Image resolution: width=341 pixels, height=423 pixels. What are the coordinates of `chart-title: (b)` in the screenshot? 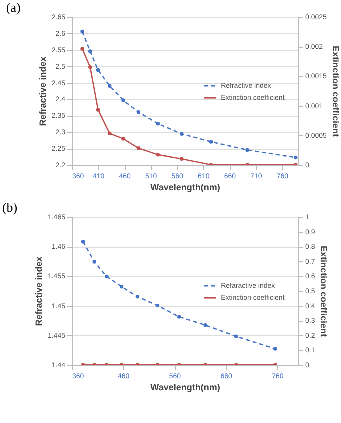 It's located at (10, 207).